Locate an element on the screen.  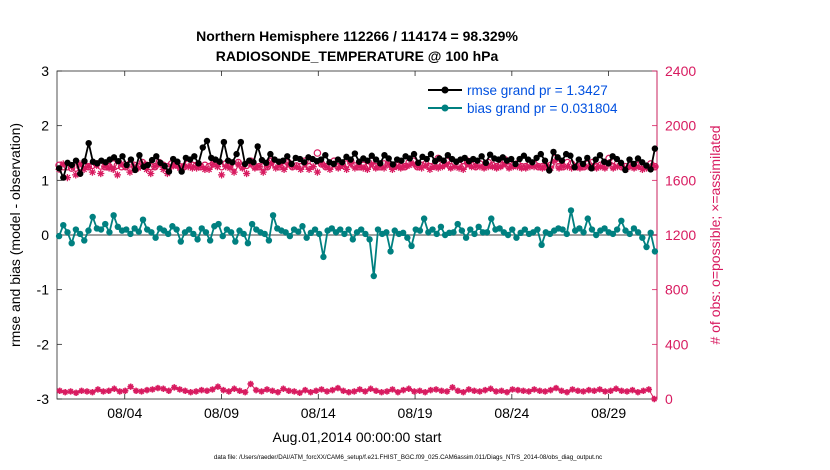
y-axis-right: 0 400 800 1200 1600 2000 2400 is located at coordinates (674, 235).